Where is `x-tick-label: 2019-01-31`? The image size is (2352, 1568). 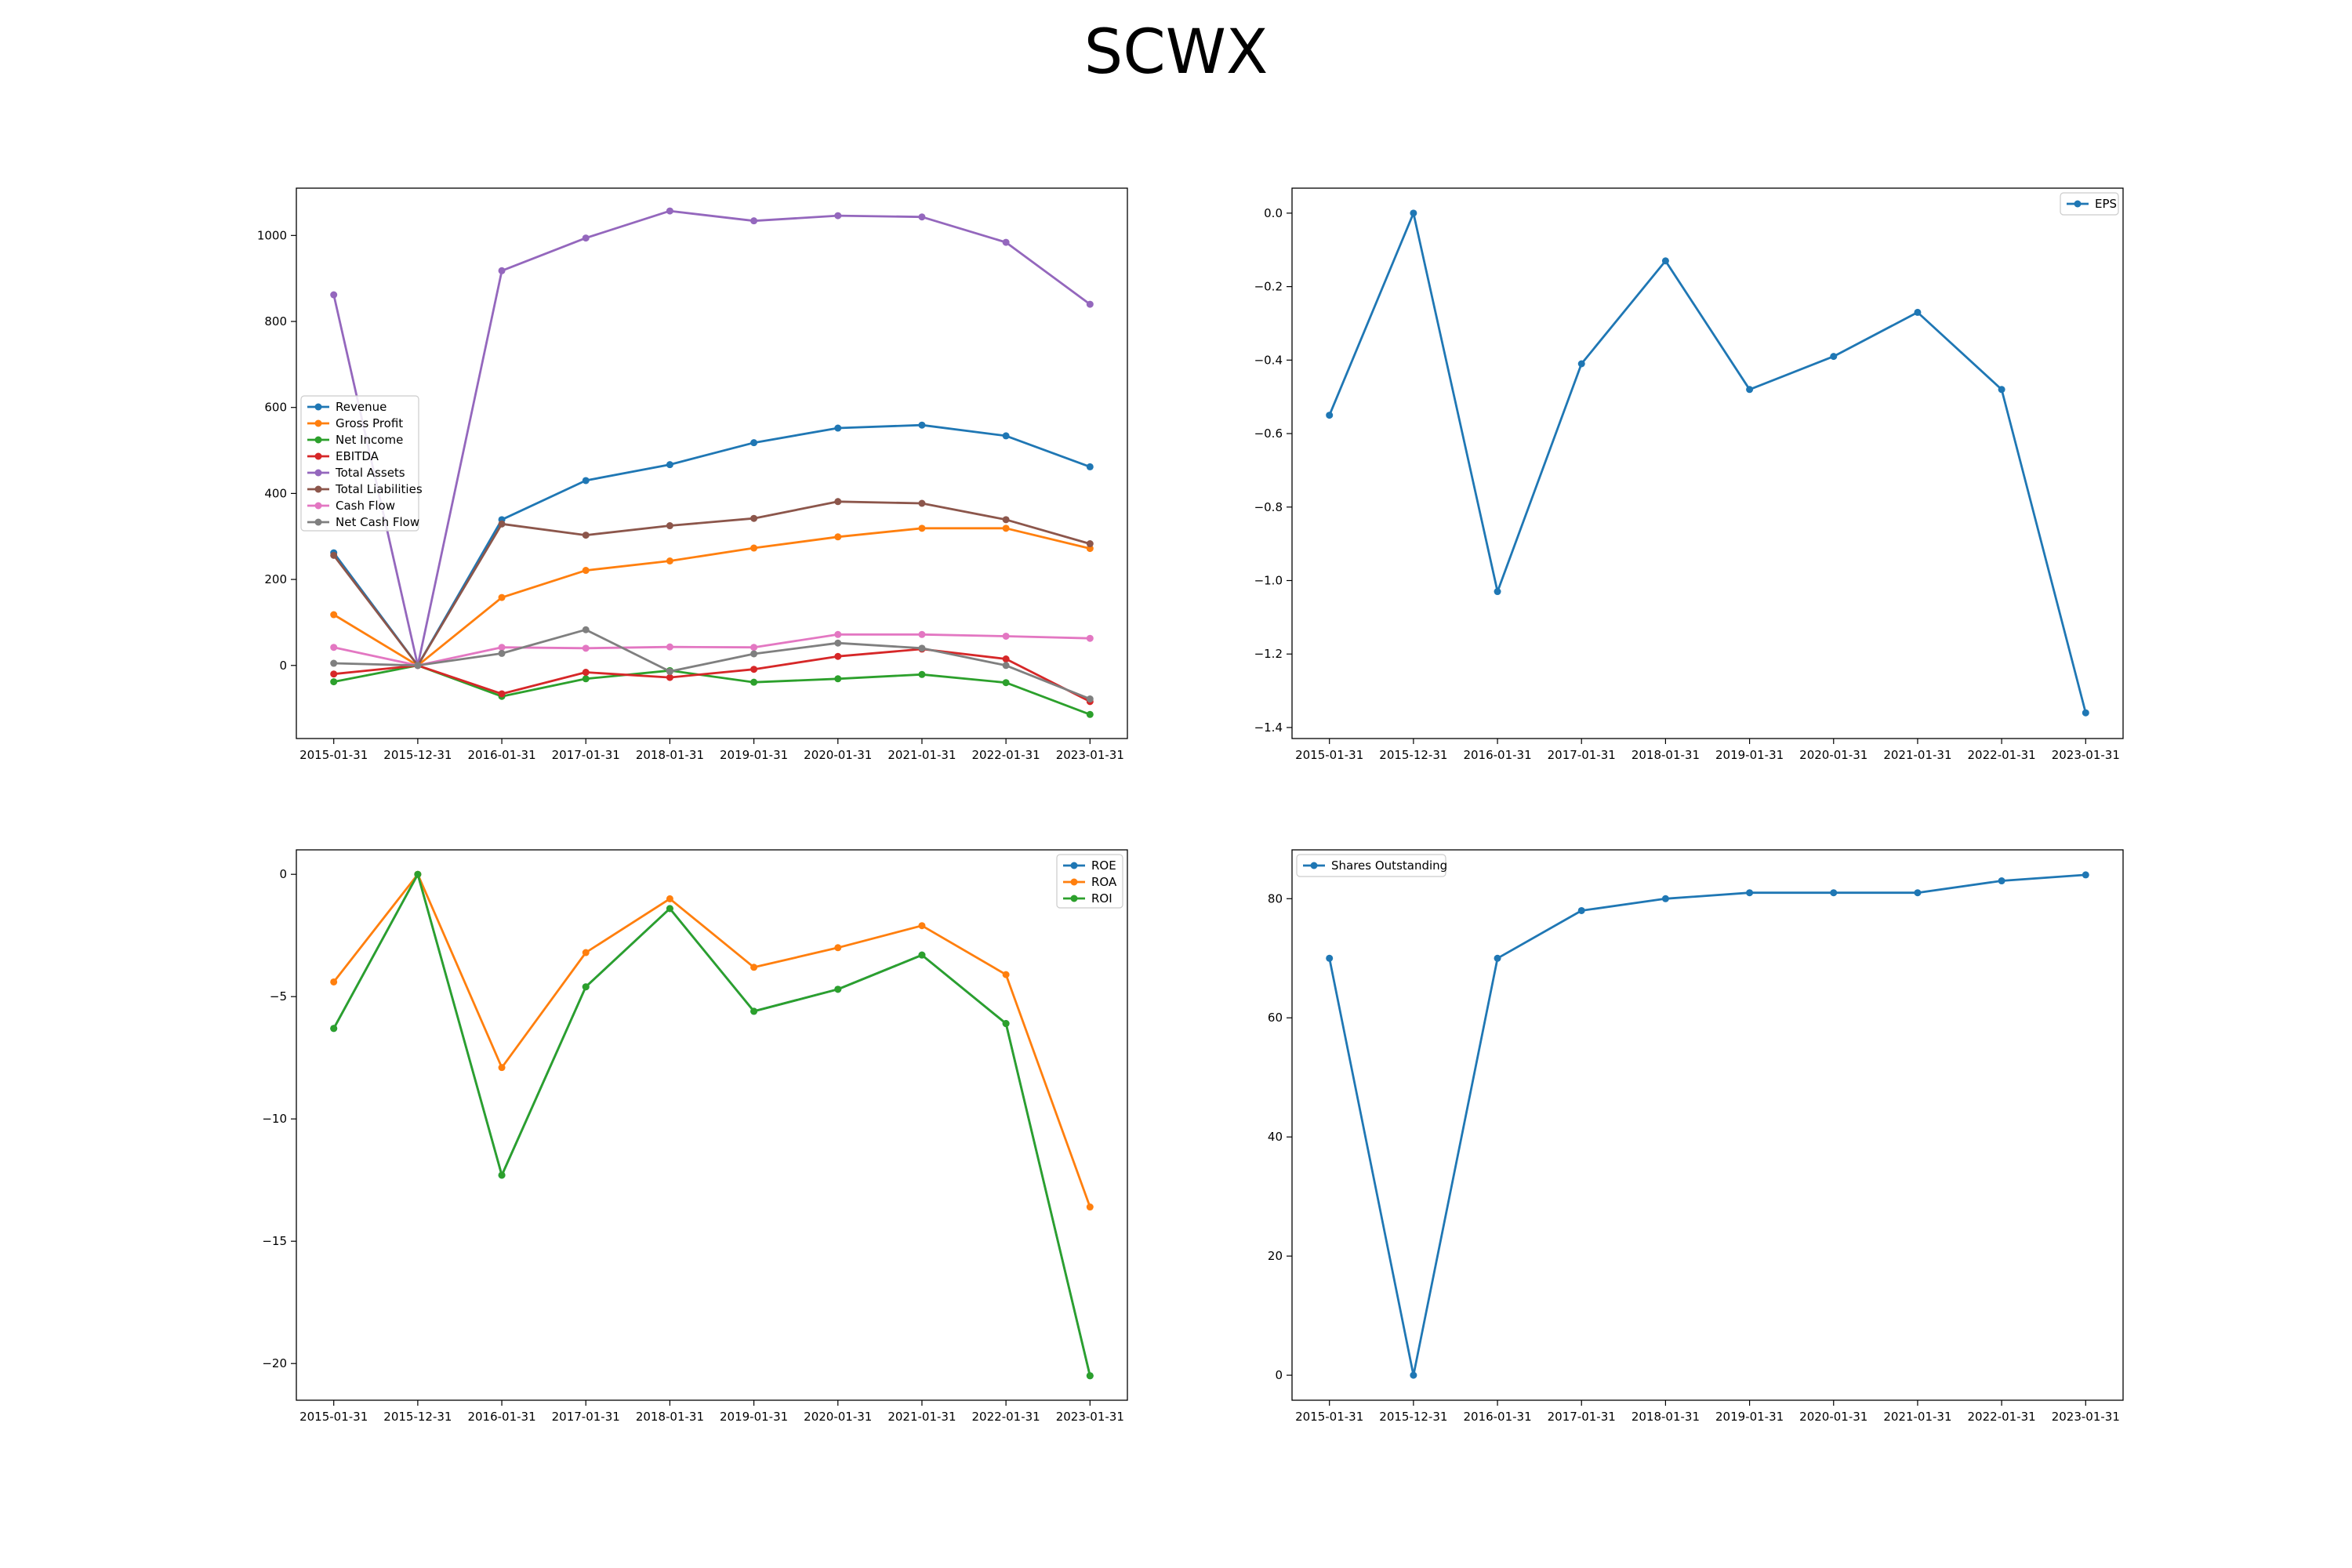 x-tick-label: 2019-01-31 is located at coordinates (754, 755).